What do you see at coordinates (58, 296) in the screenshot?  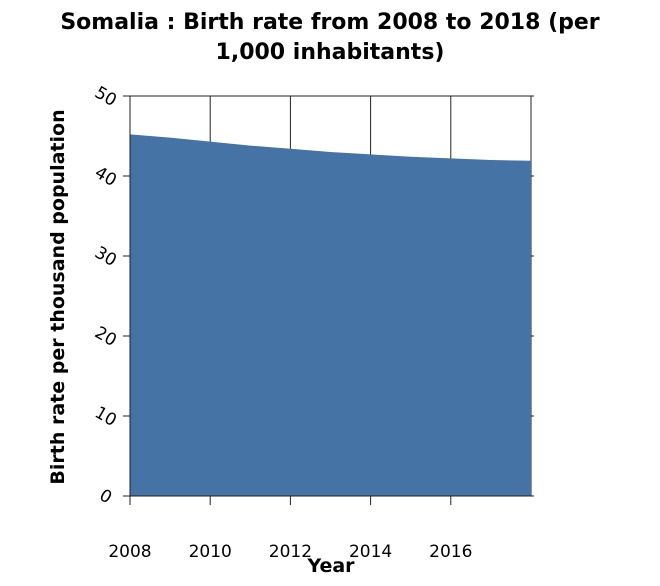 I see `y-axis-title: Birth rate per thousand population` at bounding box center [58, 296].